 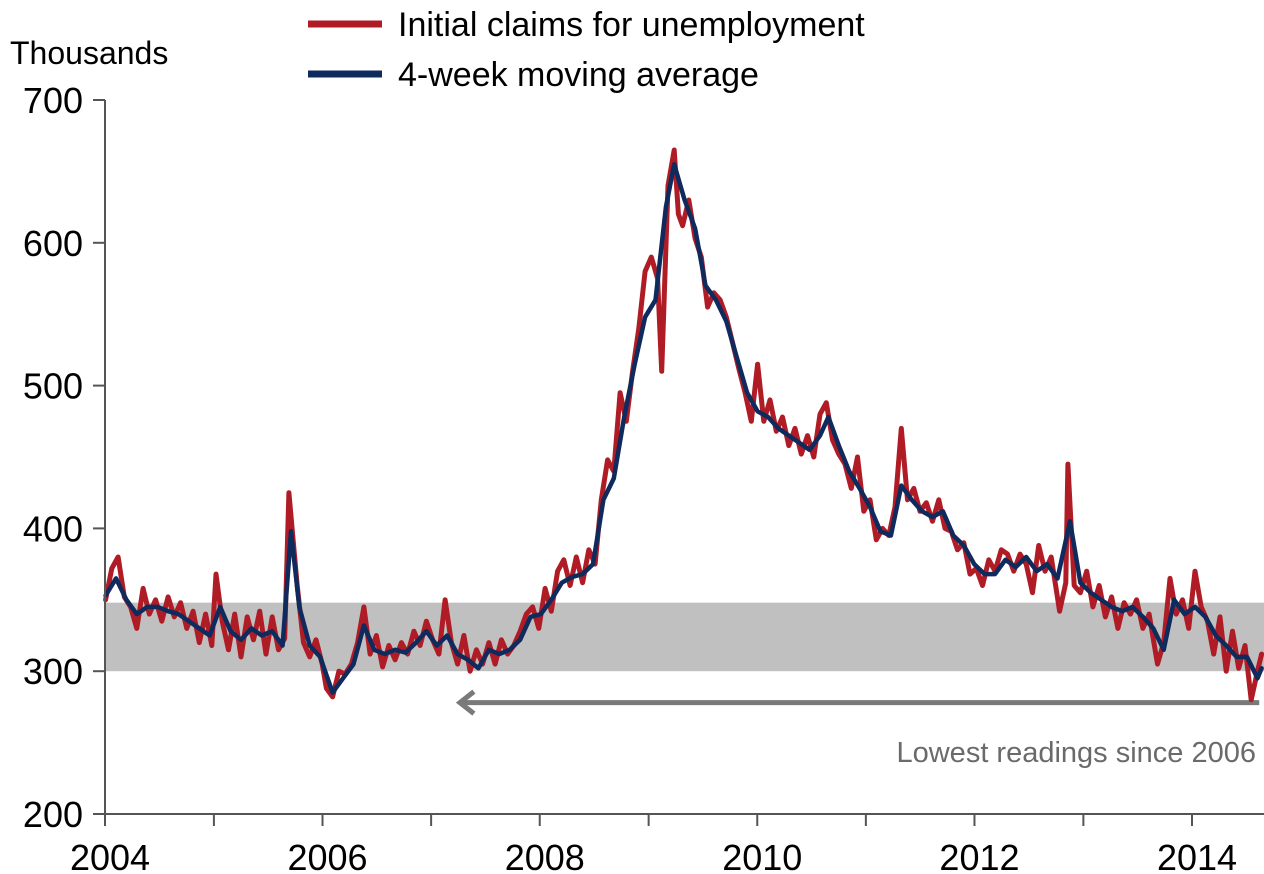 What do you see at coordinates (53, 814) in the screenshot?
I see `y-tick-label: 200` at bounding box center [53, 814].